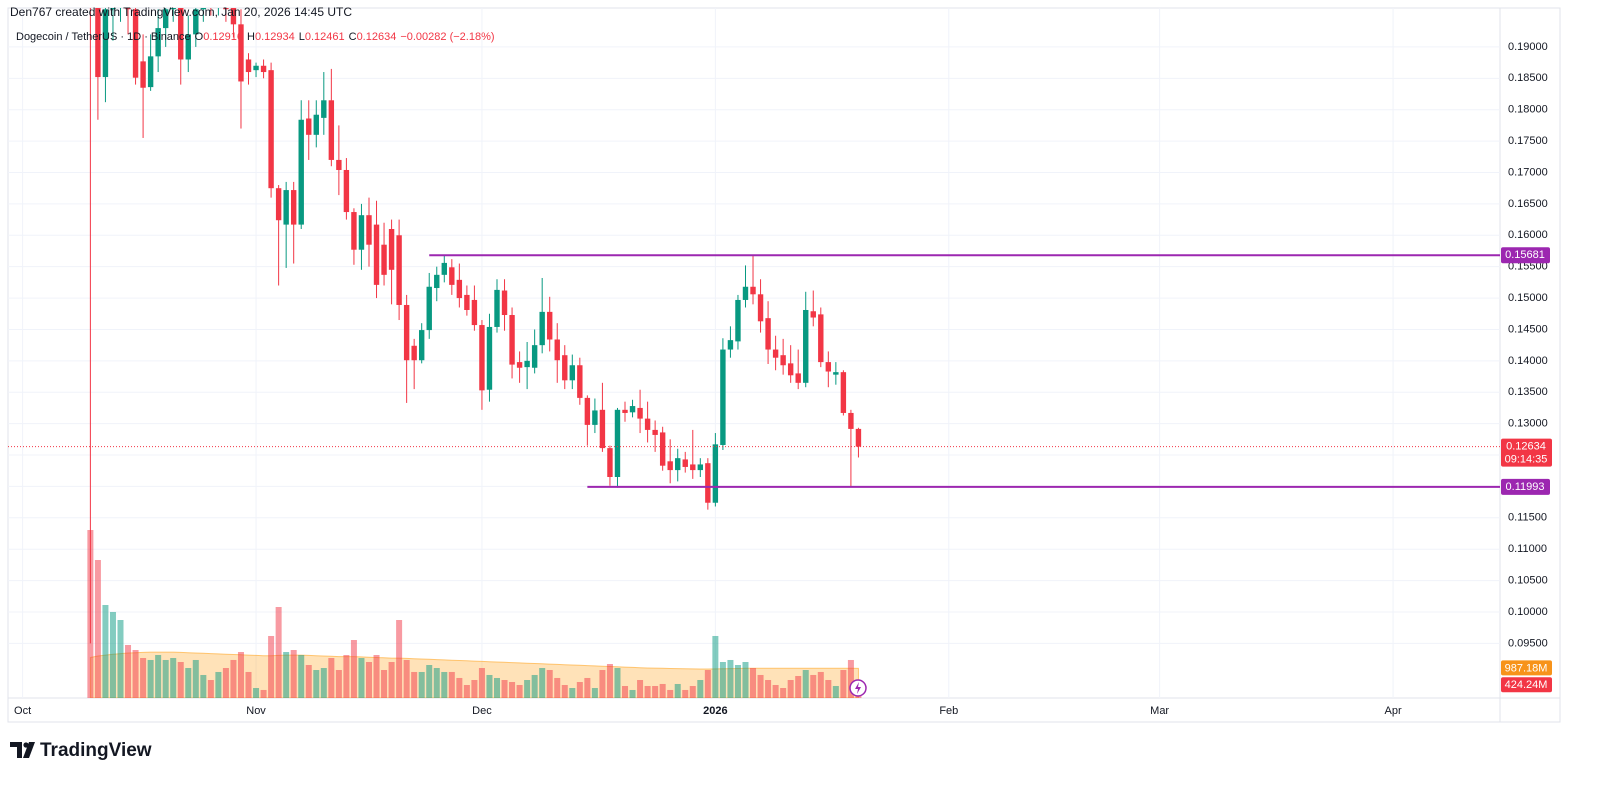 The width and height of the screenshot is (1600, 792). What do you see at coordinates (1526, 447) in the screenshot?
I see `last-price-label: 0.12634` at bounding box center [1526, 447].